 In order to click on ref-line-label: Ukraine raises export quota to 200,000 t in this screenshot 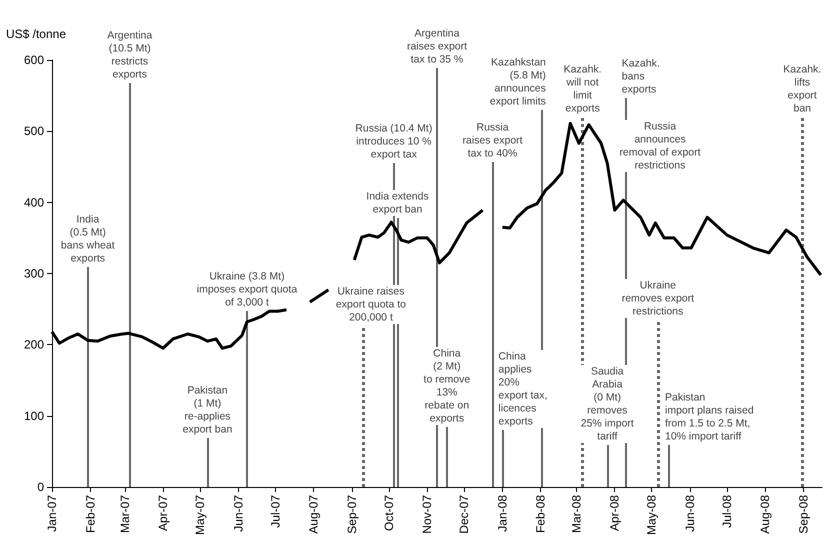, I will do `click(371, 305)`.